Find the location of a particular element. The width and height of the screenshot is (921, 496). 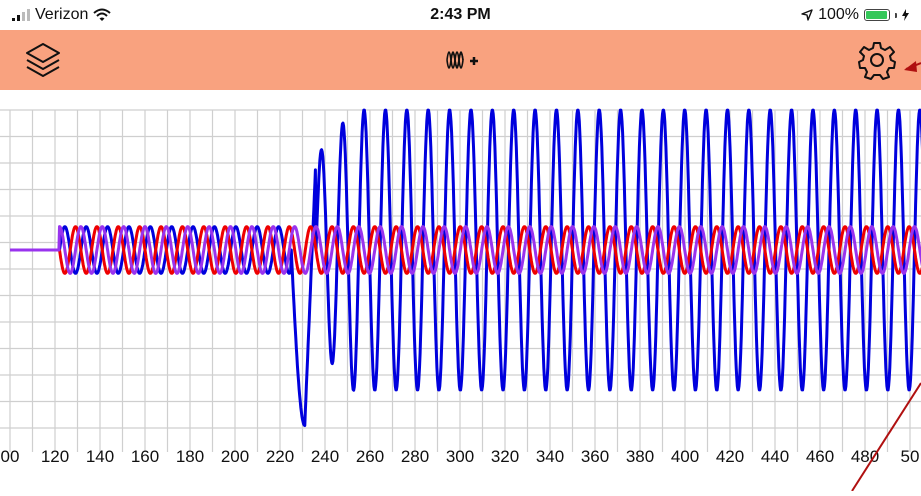

x-tick-label: 340 is located at coordinates (550, 456).